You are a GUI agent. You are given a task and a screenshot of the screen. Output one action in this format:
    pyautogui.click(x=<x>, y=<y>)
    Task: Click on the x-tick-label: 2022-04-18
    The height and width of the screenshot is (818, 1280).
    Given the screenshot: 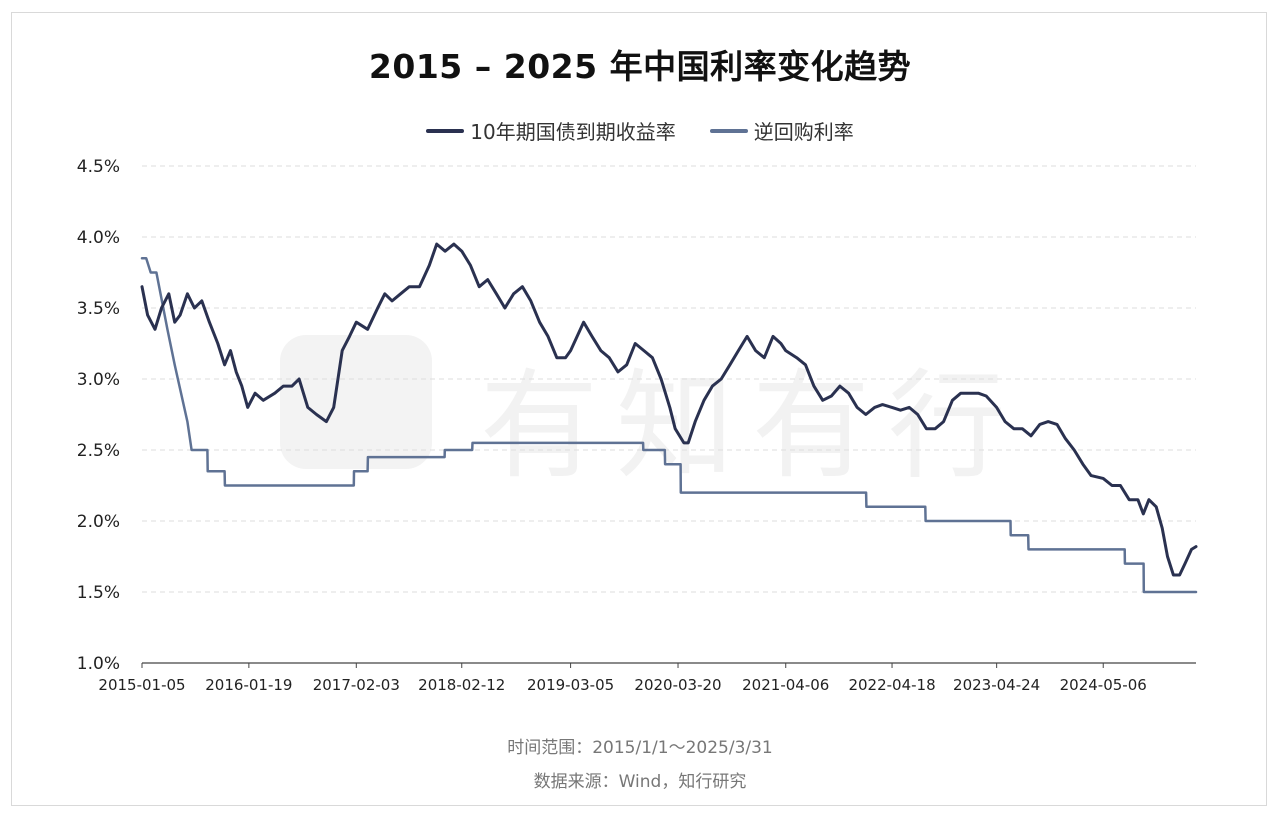 What is the action you would take?
    pyautogui.click(x=891, y=685)
    